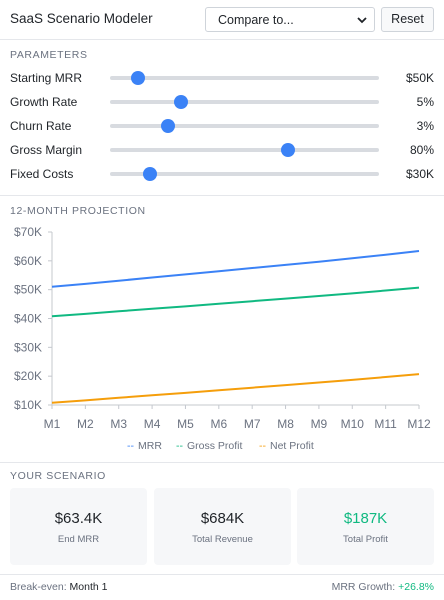 The image size is (444, 600). I want to click on legend-item-net-profit: -- Net Profit, so click(286, 446).